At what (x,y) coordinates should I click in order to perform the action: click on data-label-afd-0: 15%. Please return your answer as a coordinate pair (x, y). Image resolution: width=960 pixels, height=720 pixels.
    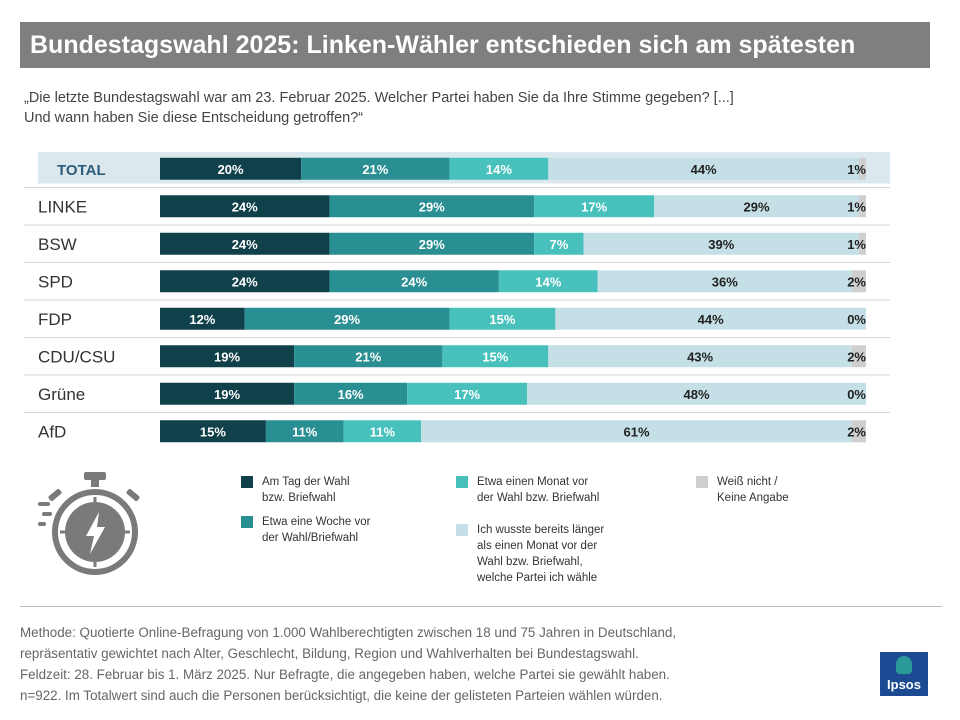
    Looking at the image, I should click on (213, 431).